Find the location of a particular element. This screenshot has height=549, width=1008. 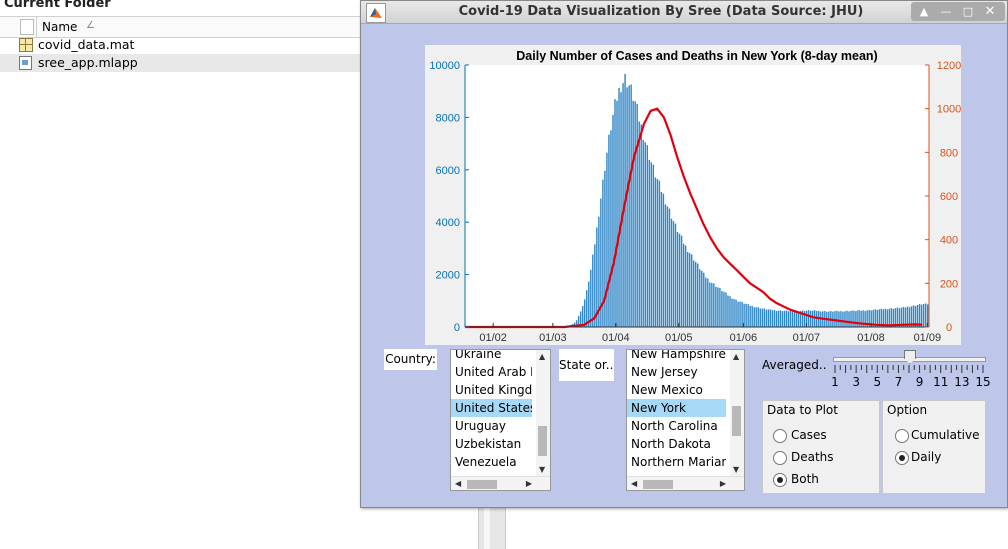

country-list-item: Uzbekistan is located at coordinates (488, 444).